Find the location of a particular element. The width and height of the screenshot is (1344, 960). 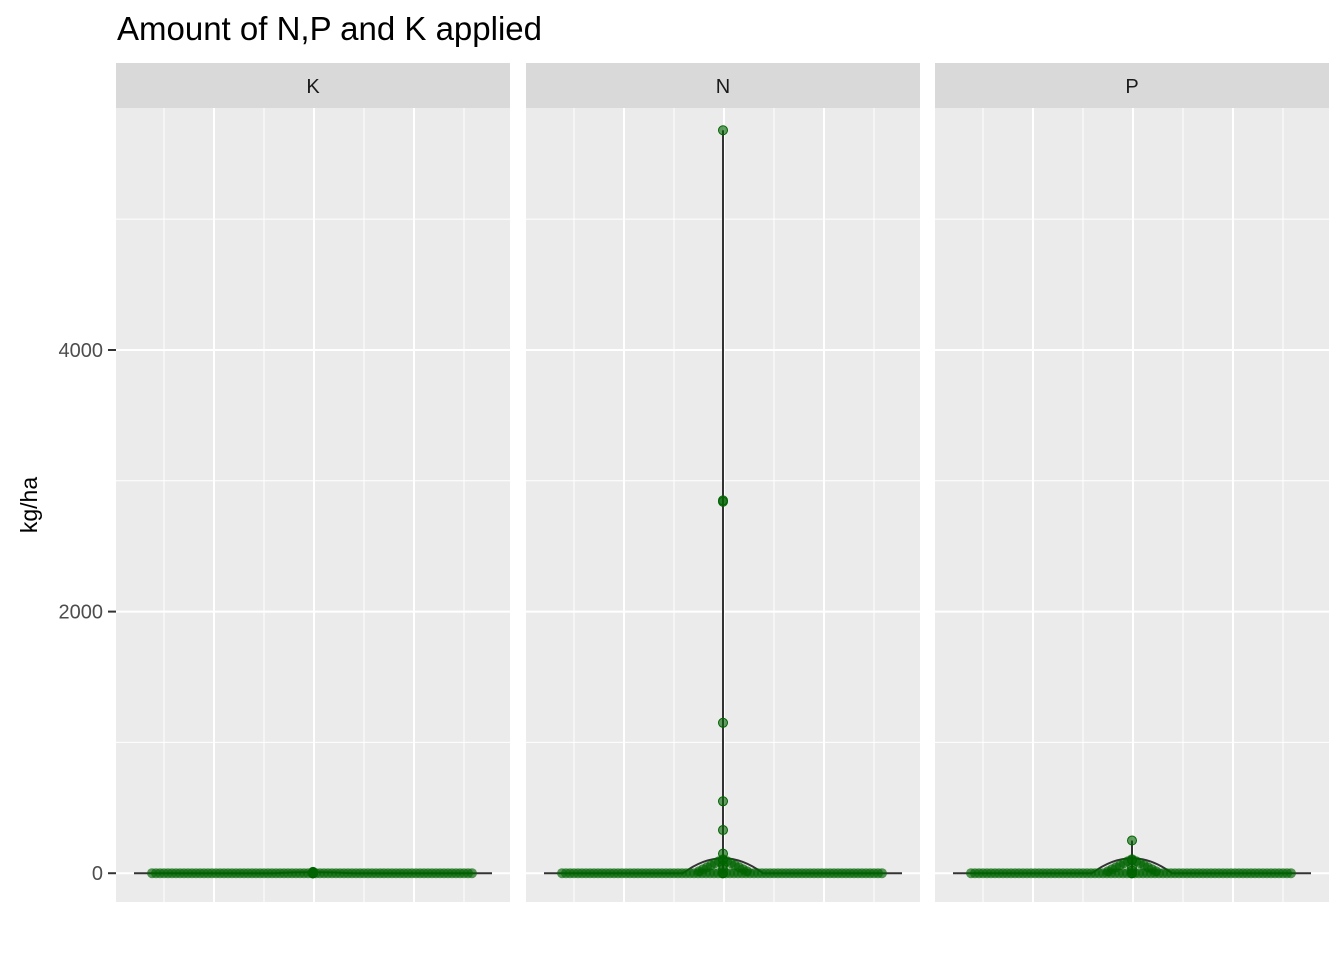

facet-strip-label: P is located at coordinates (1131, 87).